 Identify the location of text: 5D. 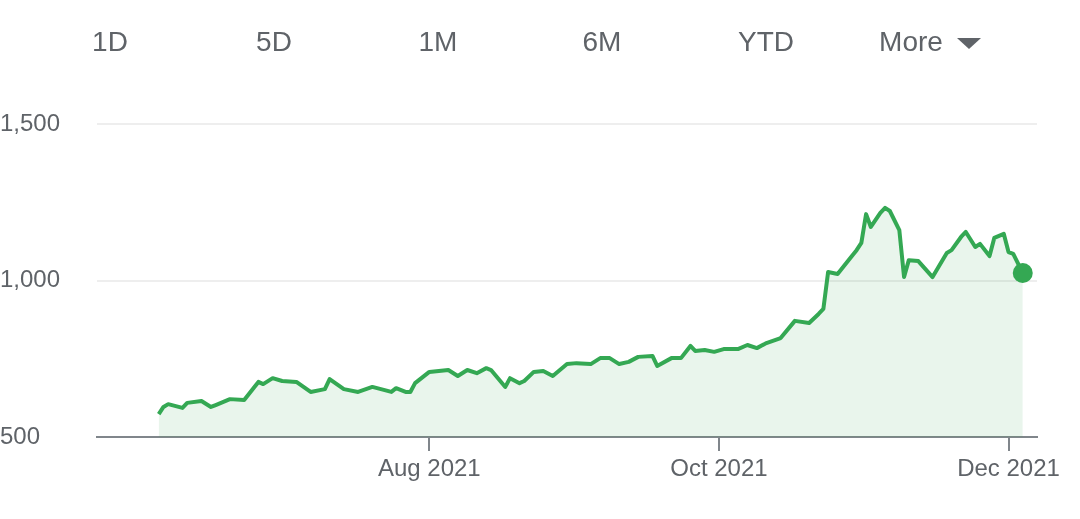
(274, 41).